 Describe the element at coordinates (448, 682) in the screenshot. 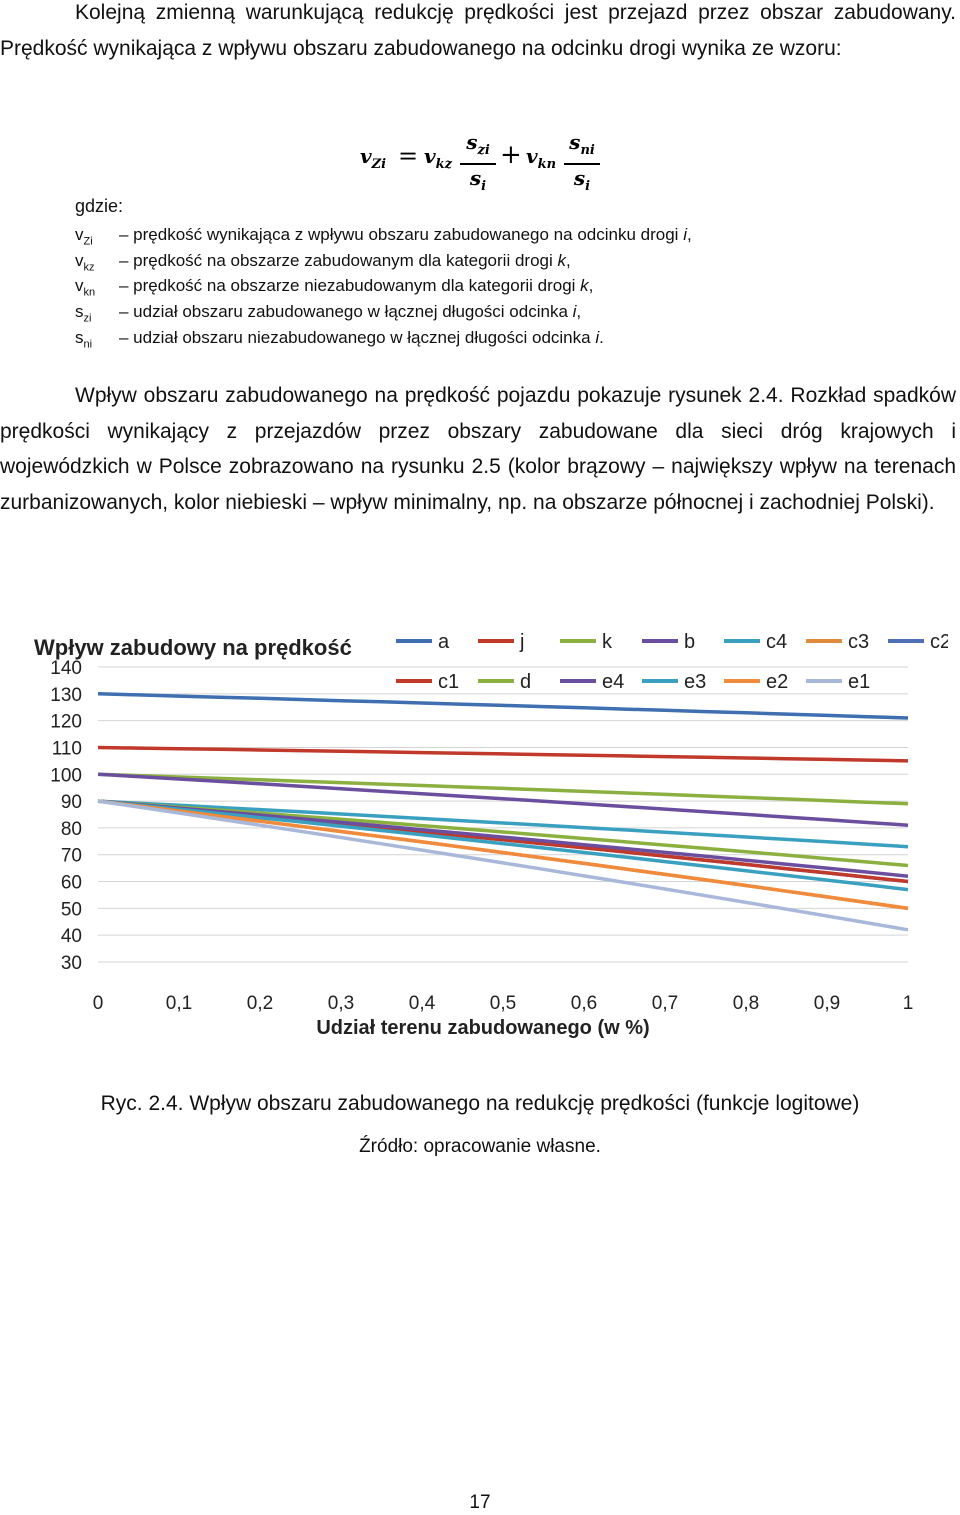

I see `legend-label-c1: c1` at that location.